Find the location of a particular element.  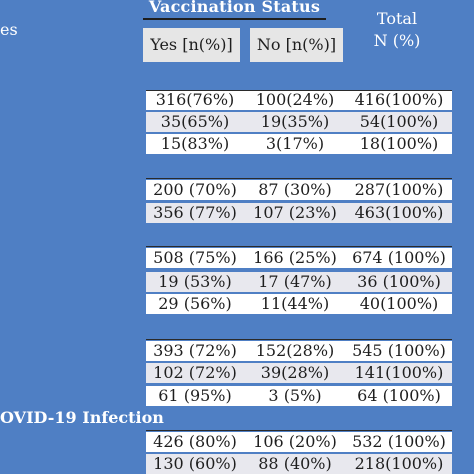

no-cell: 152(28%) is located at coordinates (295, 350).